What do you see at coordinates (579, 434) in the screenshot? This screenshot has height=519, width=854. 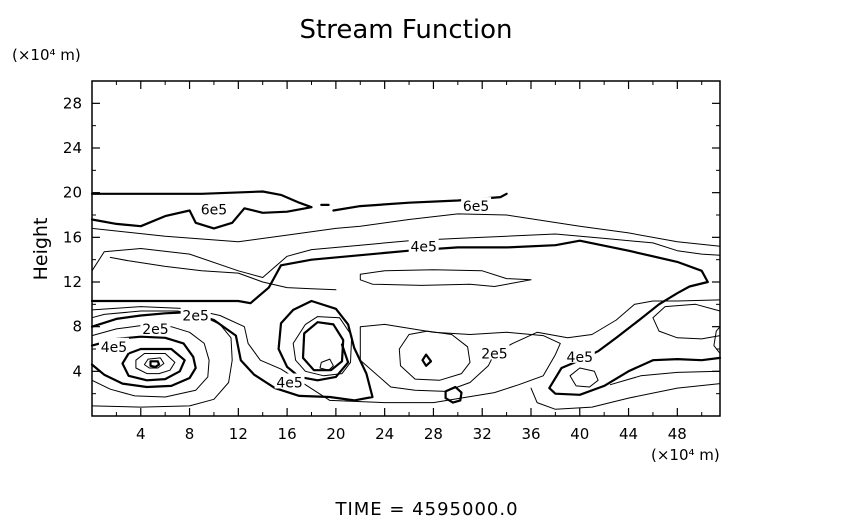 I see `x-tick-label: 40` at bounding box center [579, 434].